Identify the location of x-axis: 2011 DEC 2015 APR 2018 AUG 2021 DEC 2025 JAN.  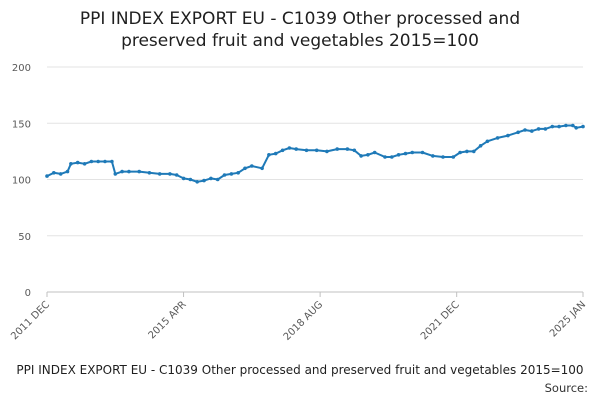
(298, 317).